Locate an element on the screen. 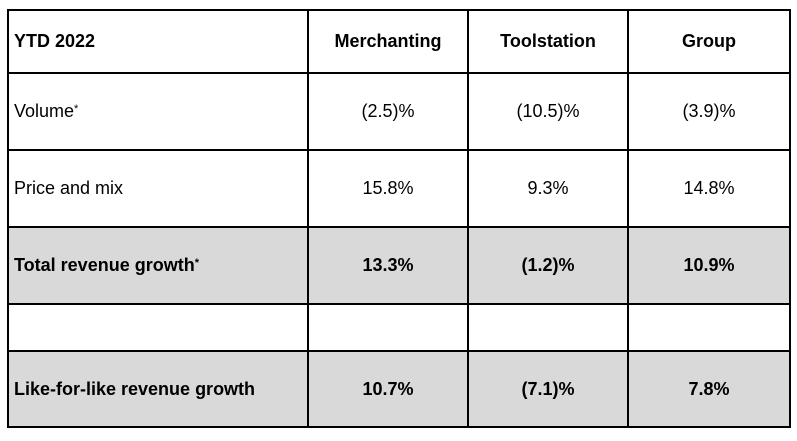  cell-merchanting: 15.8% is located at coordinates (388, 188).